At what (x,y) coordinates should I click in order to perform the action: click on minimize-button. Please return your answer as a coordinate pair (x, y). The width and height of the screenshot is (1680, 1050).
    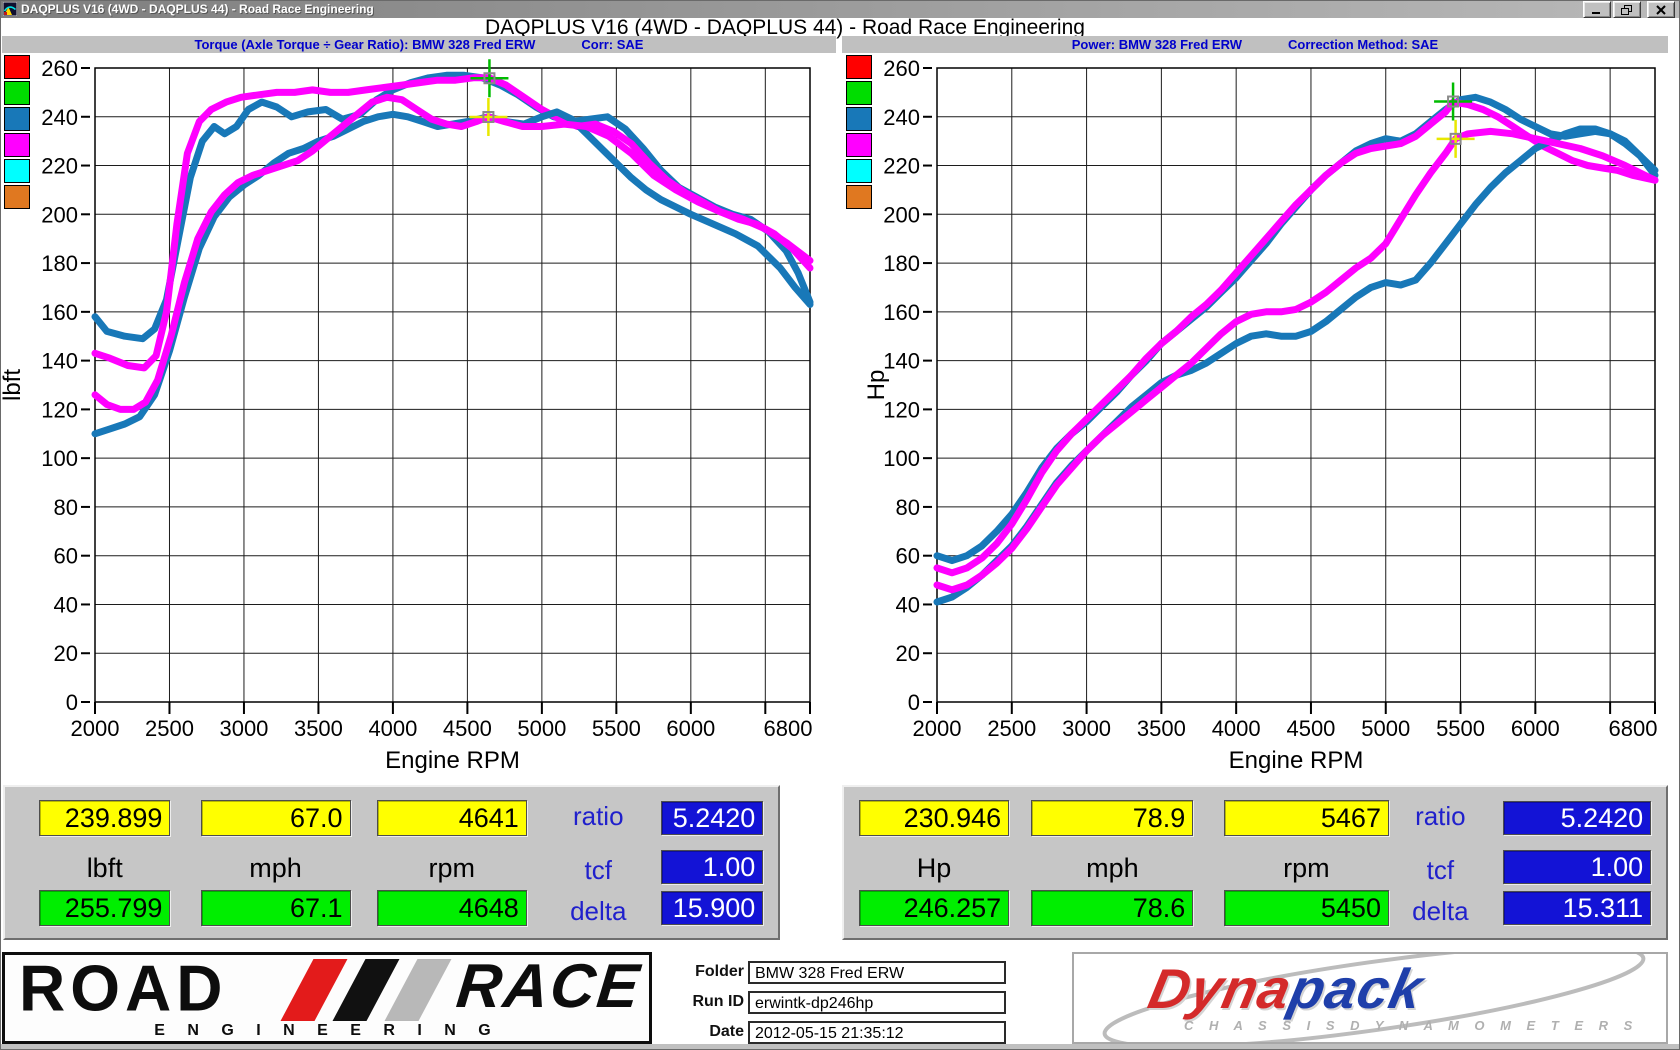
    Looking at the image, I should click on (1597, 9).